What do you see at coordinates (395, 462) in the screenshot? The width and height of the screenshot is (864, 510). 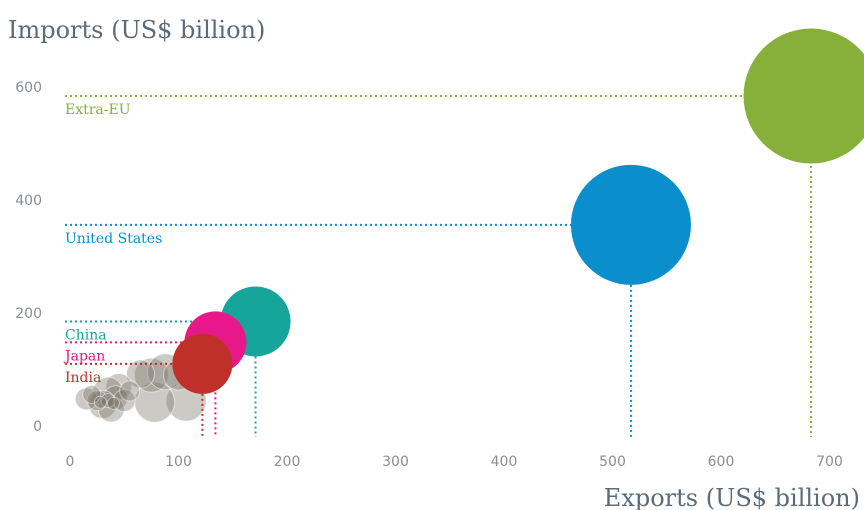 I see `x-tick-label: 300` at bounding box center [395, 462].